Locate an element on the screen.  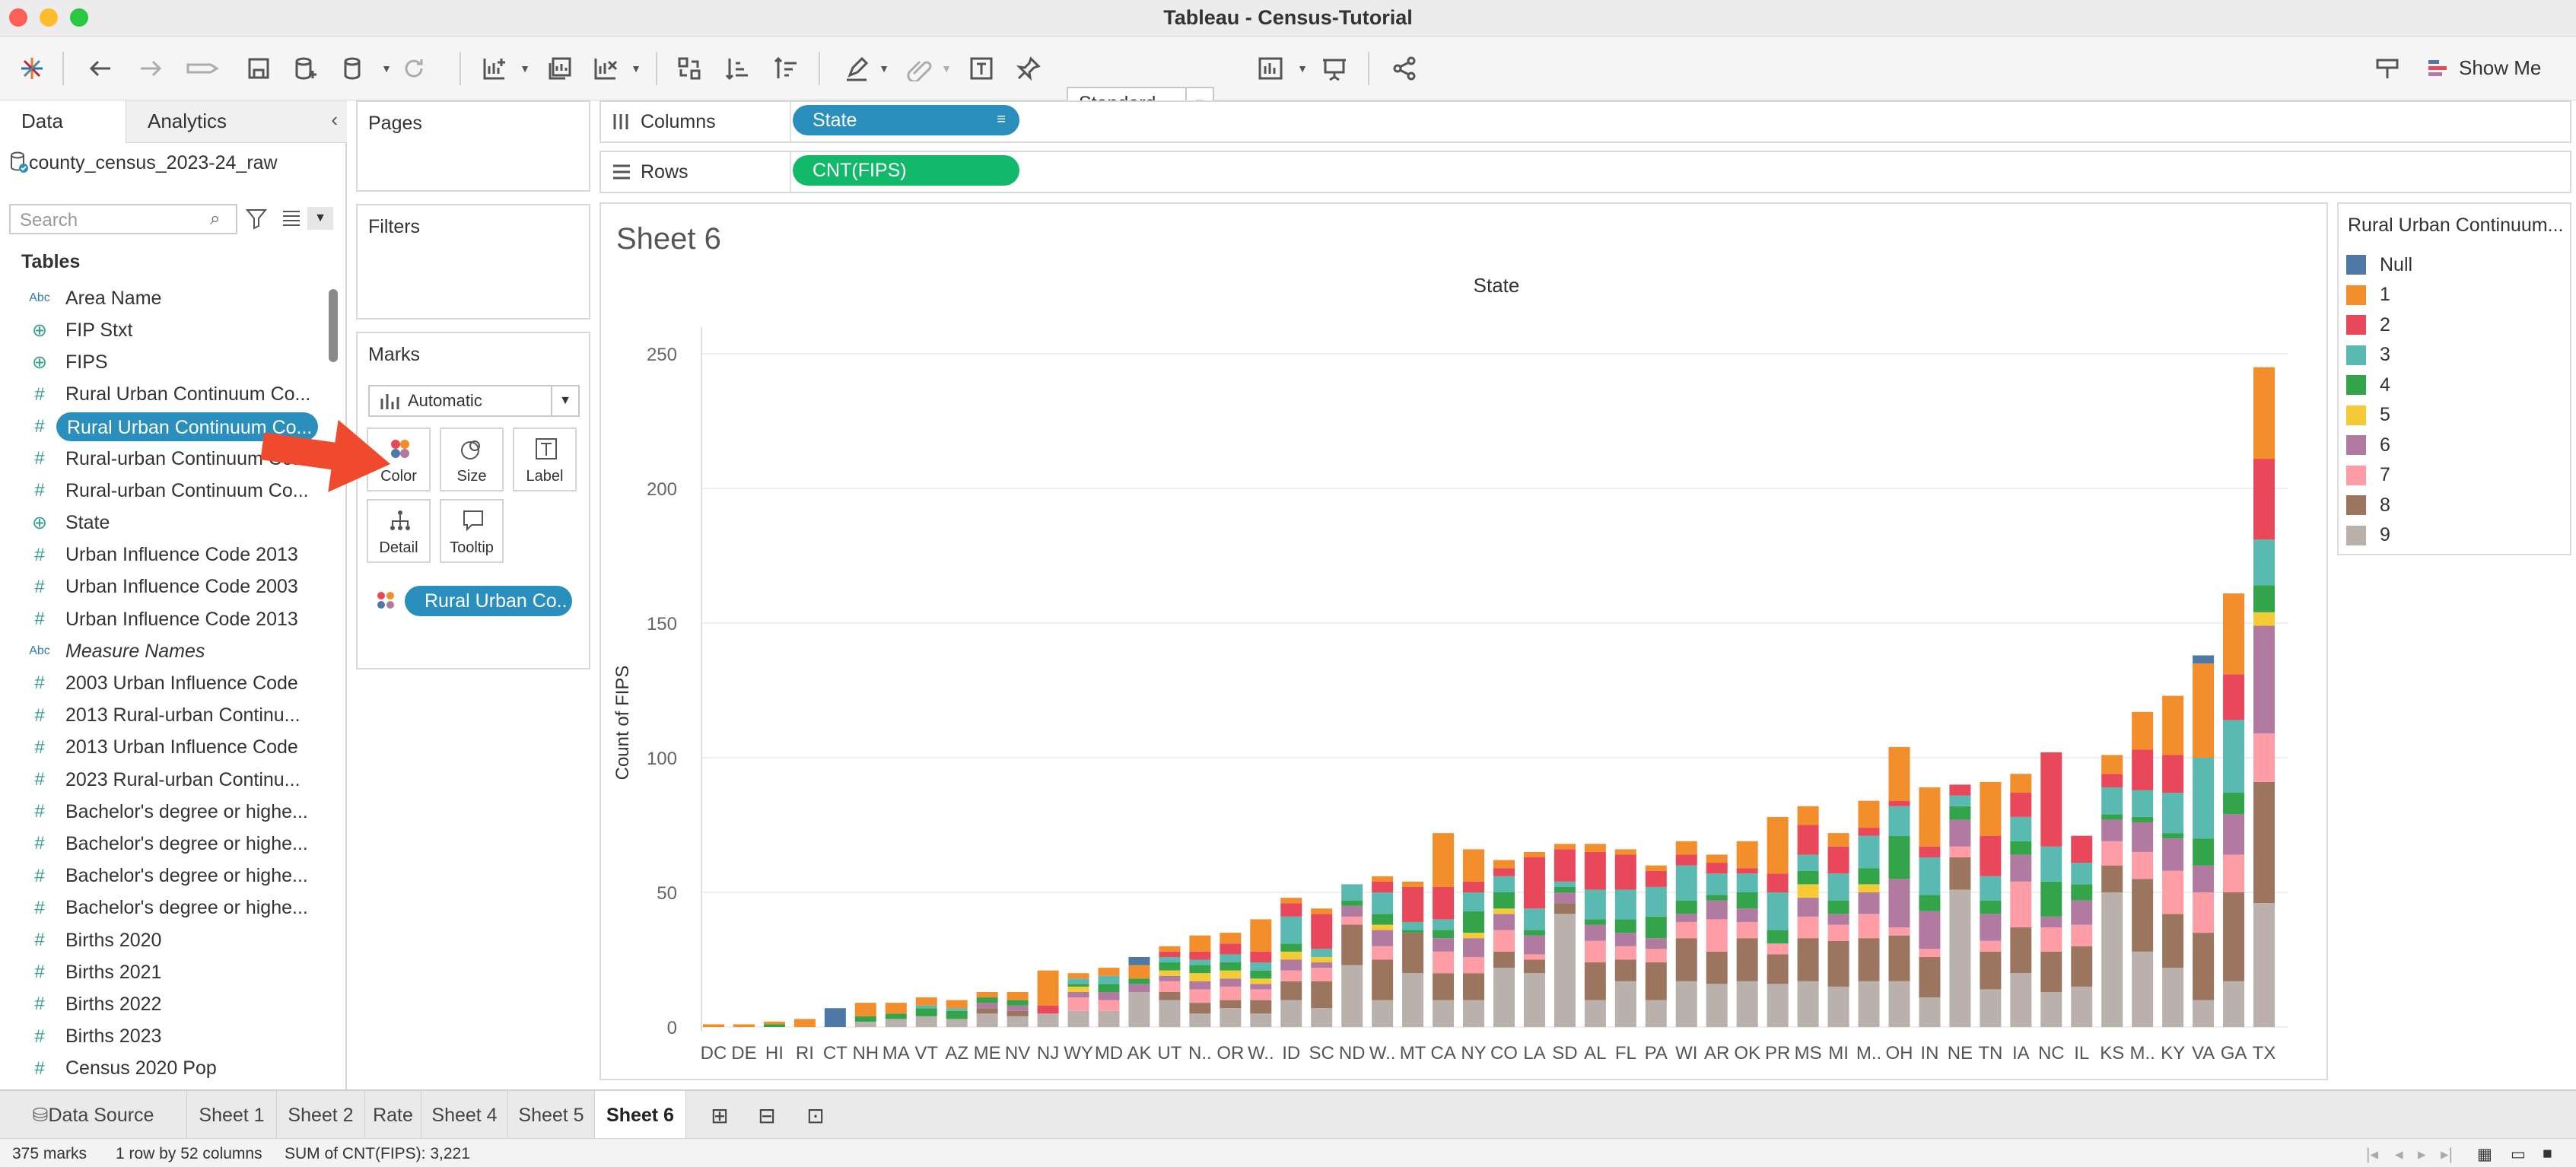
cnt-fips-row-pill: CNT(FIPS) is located at coordinates (906, 170).